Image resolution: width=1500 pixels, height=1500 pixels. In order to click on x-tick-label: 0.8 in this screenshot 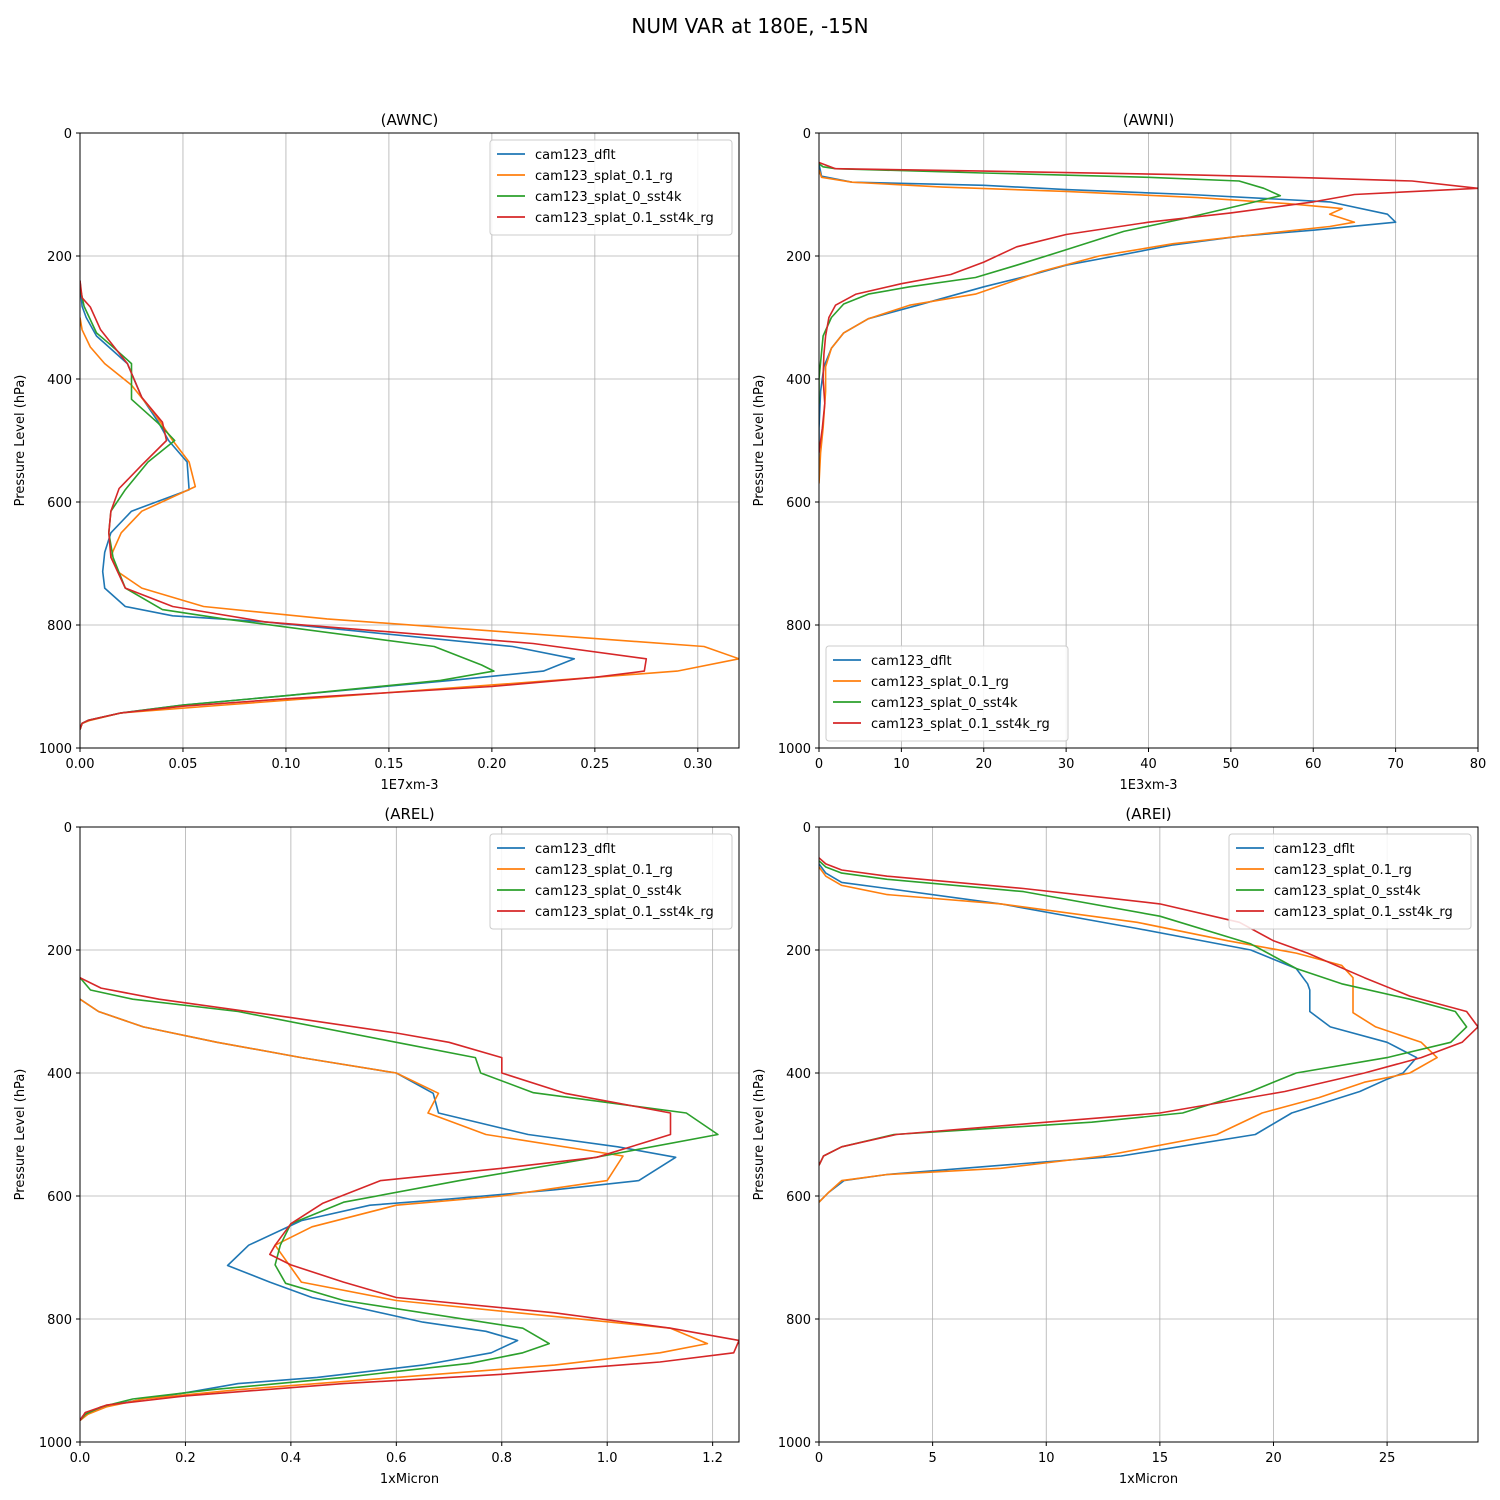, I will do `click(501, 1458)`.